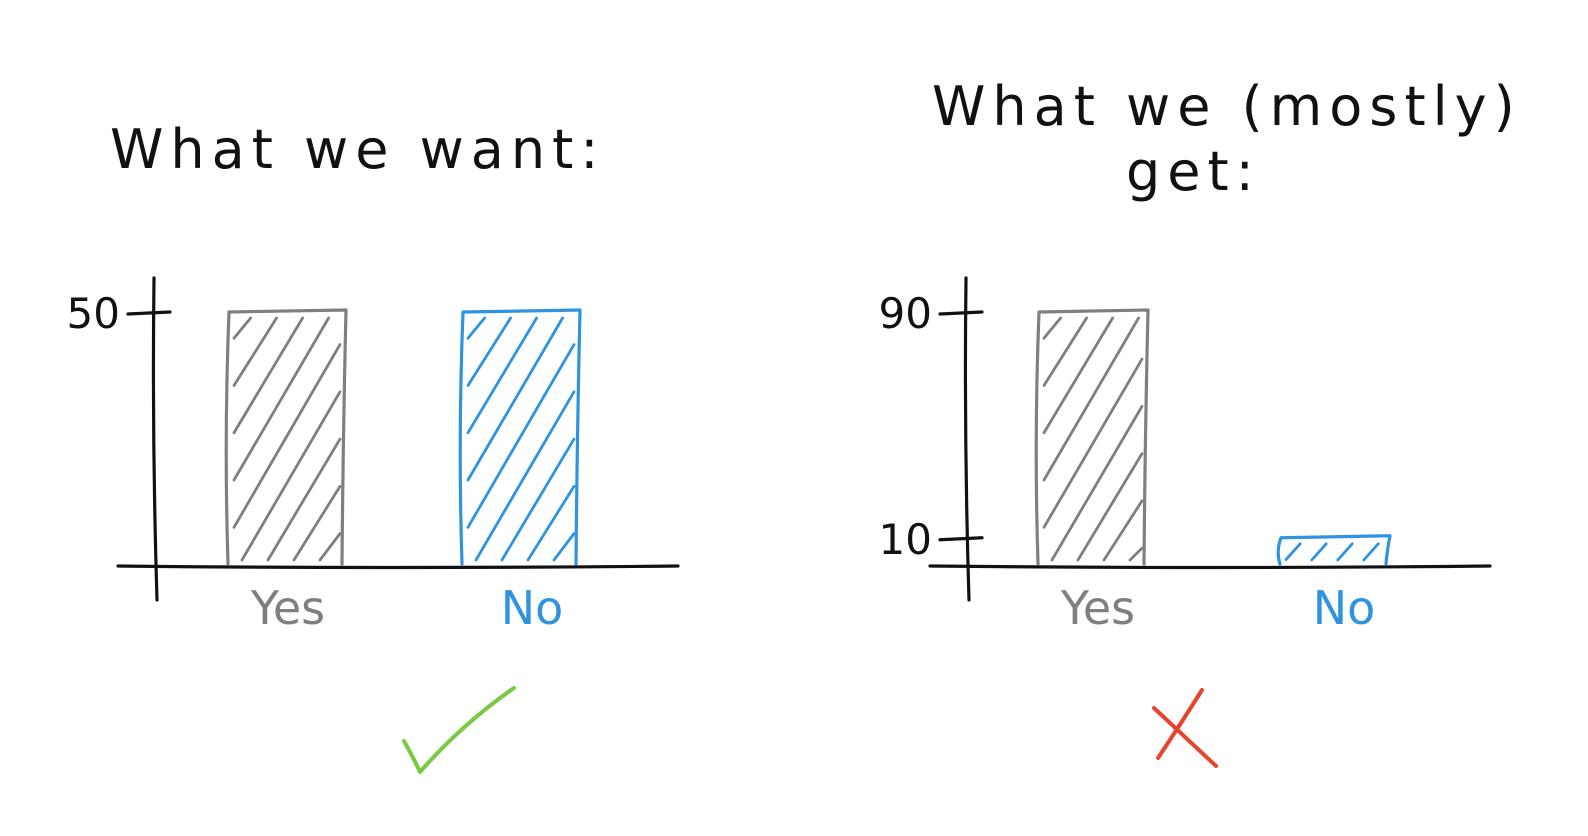 The image size is (1588, 836). What do you see at coordinates (155, 439) in the screenshot?
I see `chart-0-y-axis` at bounding box center [155, 439].